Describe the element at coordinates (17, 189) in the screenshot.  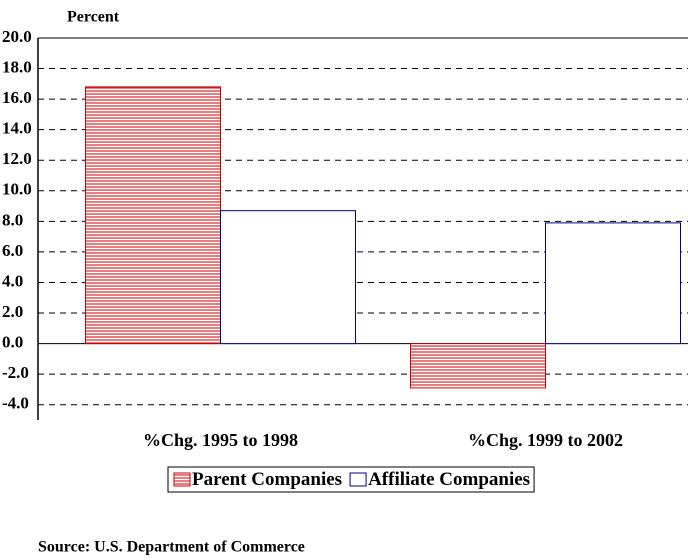
I see `y-tick-label: 10.0` at that location.